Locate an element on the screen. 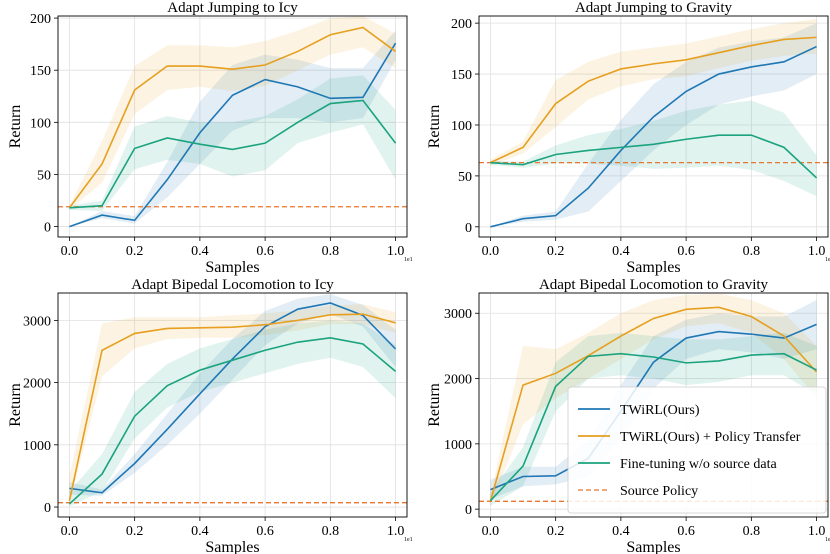 The image size is (830, 554). subplot-title: Adapt Bipedal Locomotion to Gravity is located at coordinates (654, 285).